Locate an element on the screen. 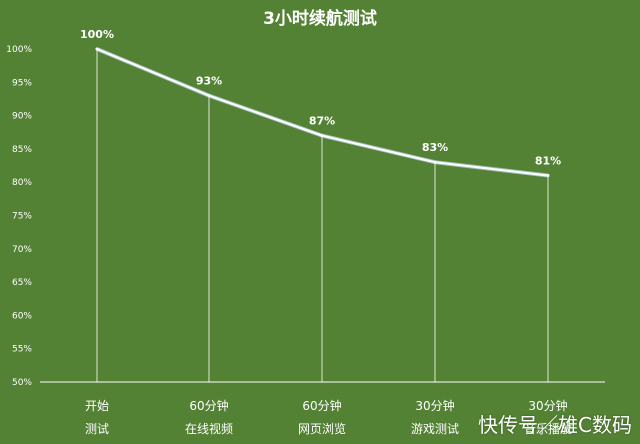 The image size is (640, 444). x-tick-label: 音乐播放 is located at coordinates (548, 428).